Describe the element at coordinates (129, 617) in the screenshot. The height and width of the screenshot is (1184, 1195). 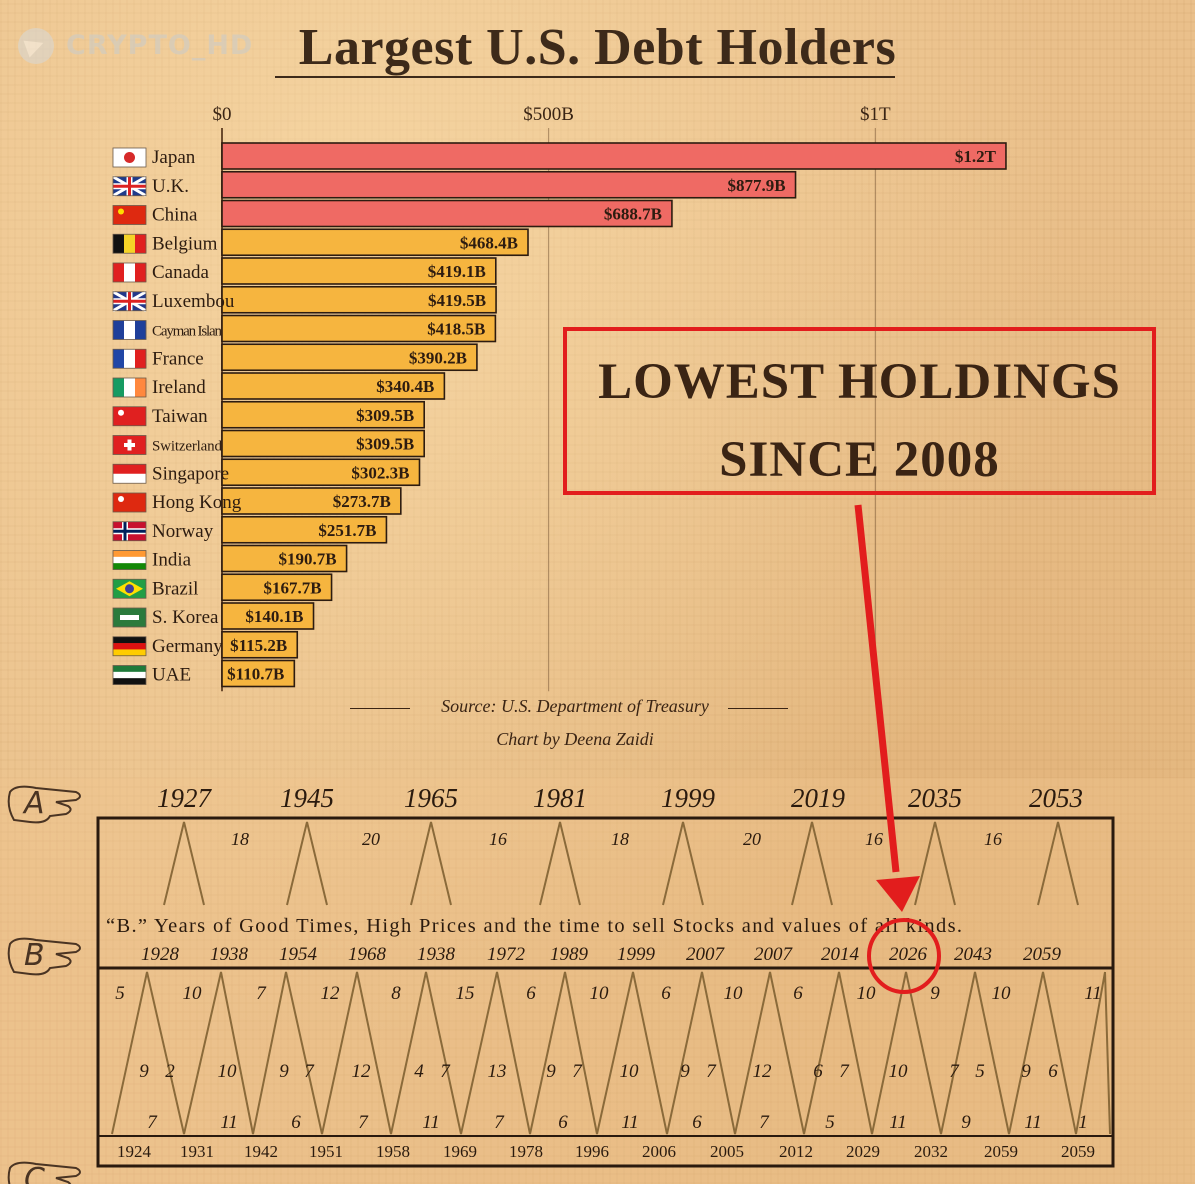
I see `flag-emblem` at that location.